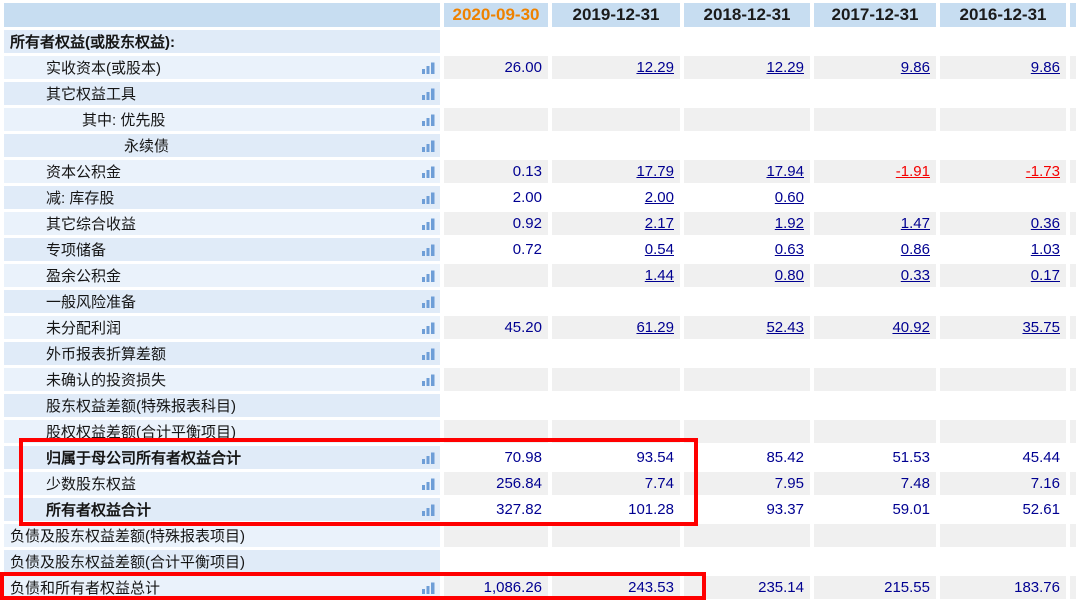 The width and height of the screenshot is (1080, 602). Describe the element at coordinates (496, 197) in the screenshot. I see `value-cell: 2.00` at that location.